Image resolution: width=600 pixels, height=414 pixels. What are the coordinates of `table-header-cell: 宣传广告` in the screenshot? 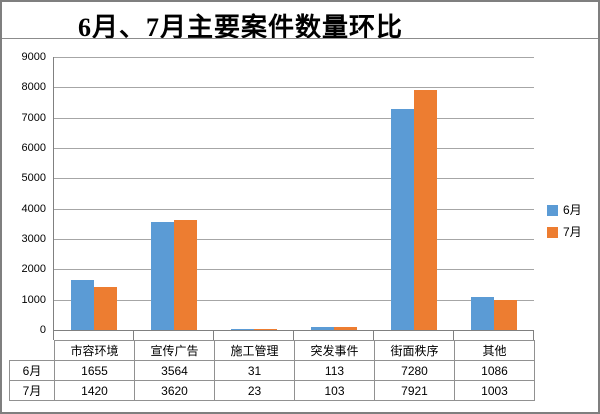 It's located at (174, 350).